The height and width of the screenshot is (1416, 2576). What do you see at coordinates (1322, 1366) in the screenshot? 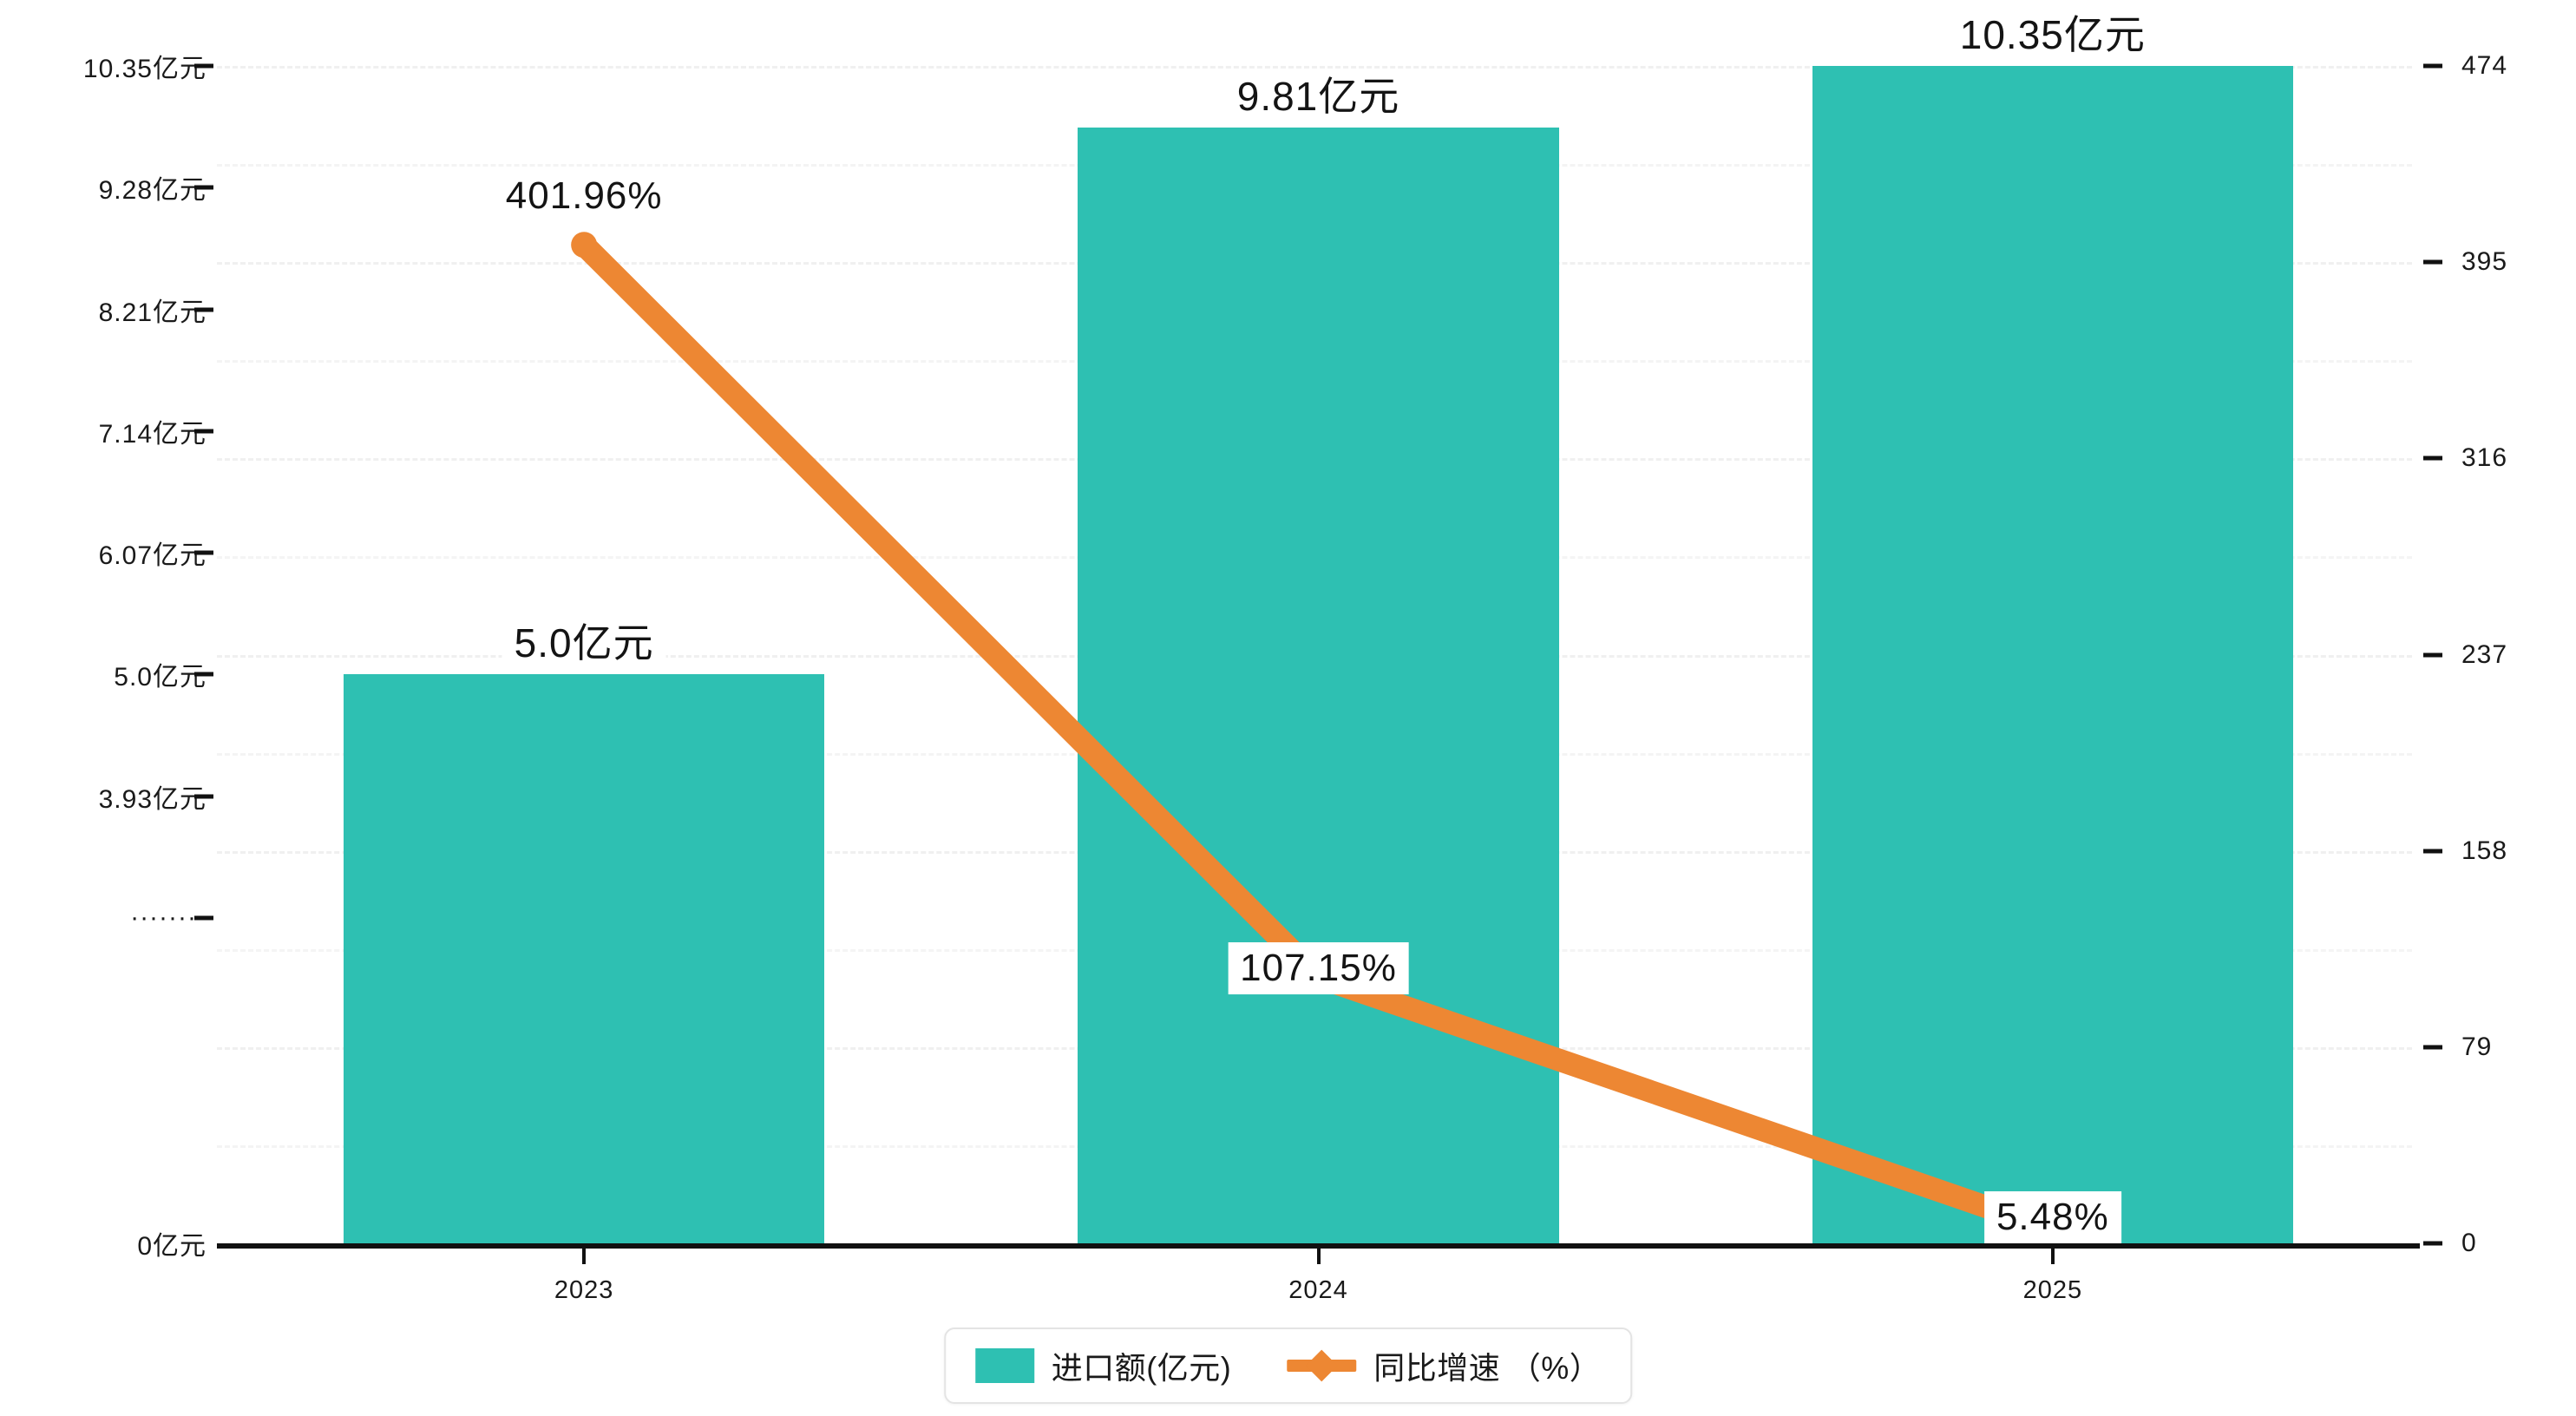
I see `line-swatch-icon` at bounding box center [1322, 1366].